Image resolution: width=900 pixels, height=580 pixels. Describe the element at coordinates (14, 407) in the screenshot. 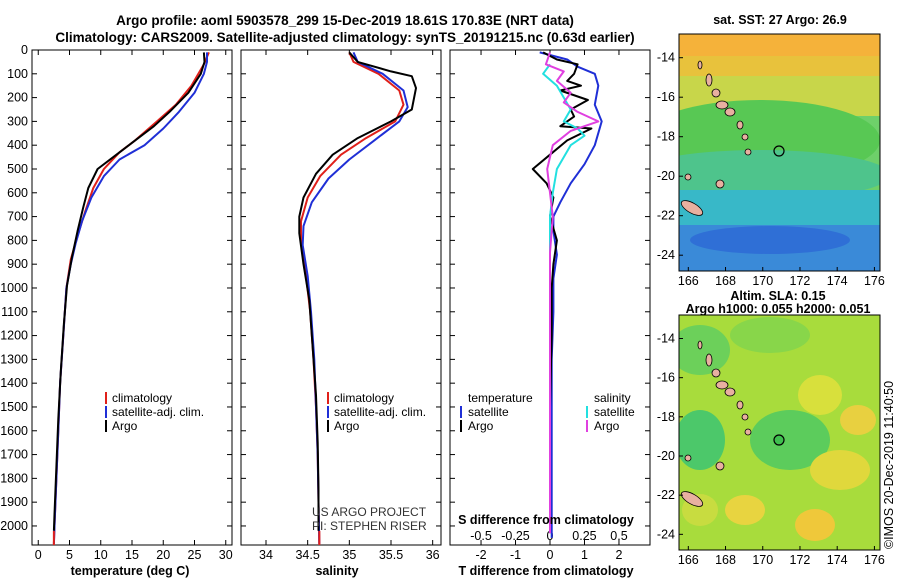

I see `depth-tick-label: 1500` at that location.